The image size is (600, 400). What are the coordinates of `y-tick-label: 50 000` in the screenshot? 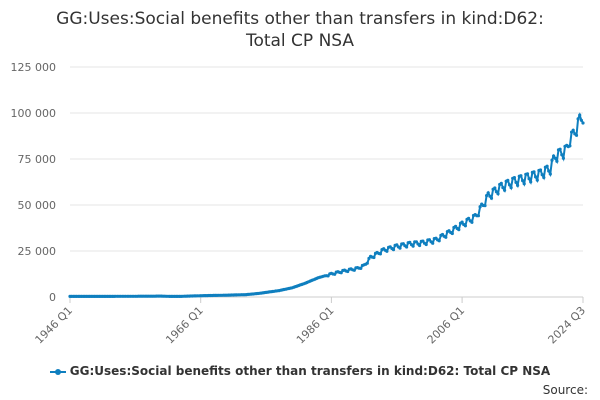 It's located at (37, 205).